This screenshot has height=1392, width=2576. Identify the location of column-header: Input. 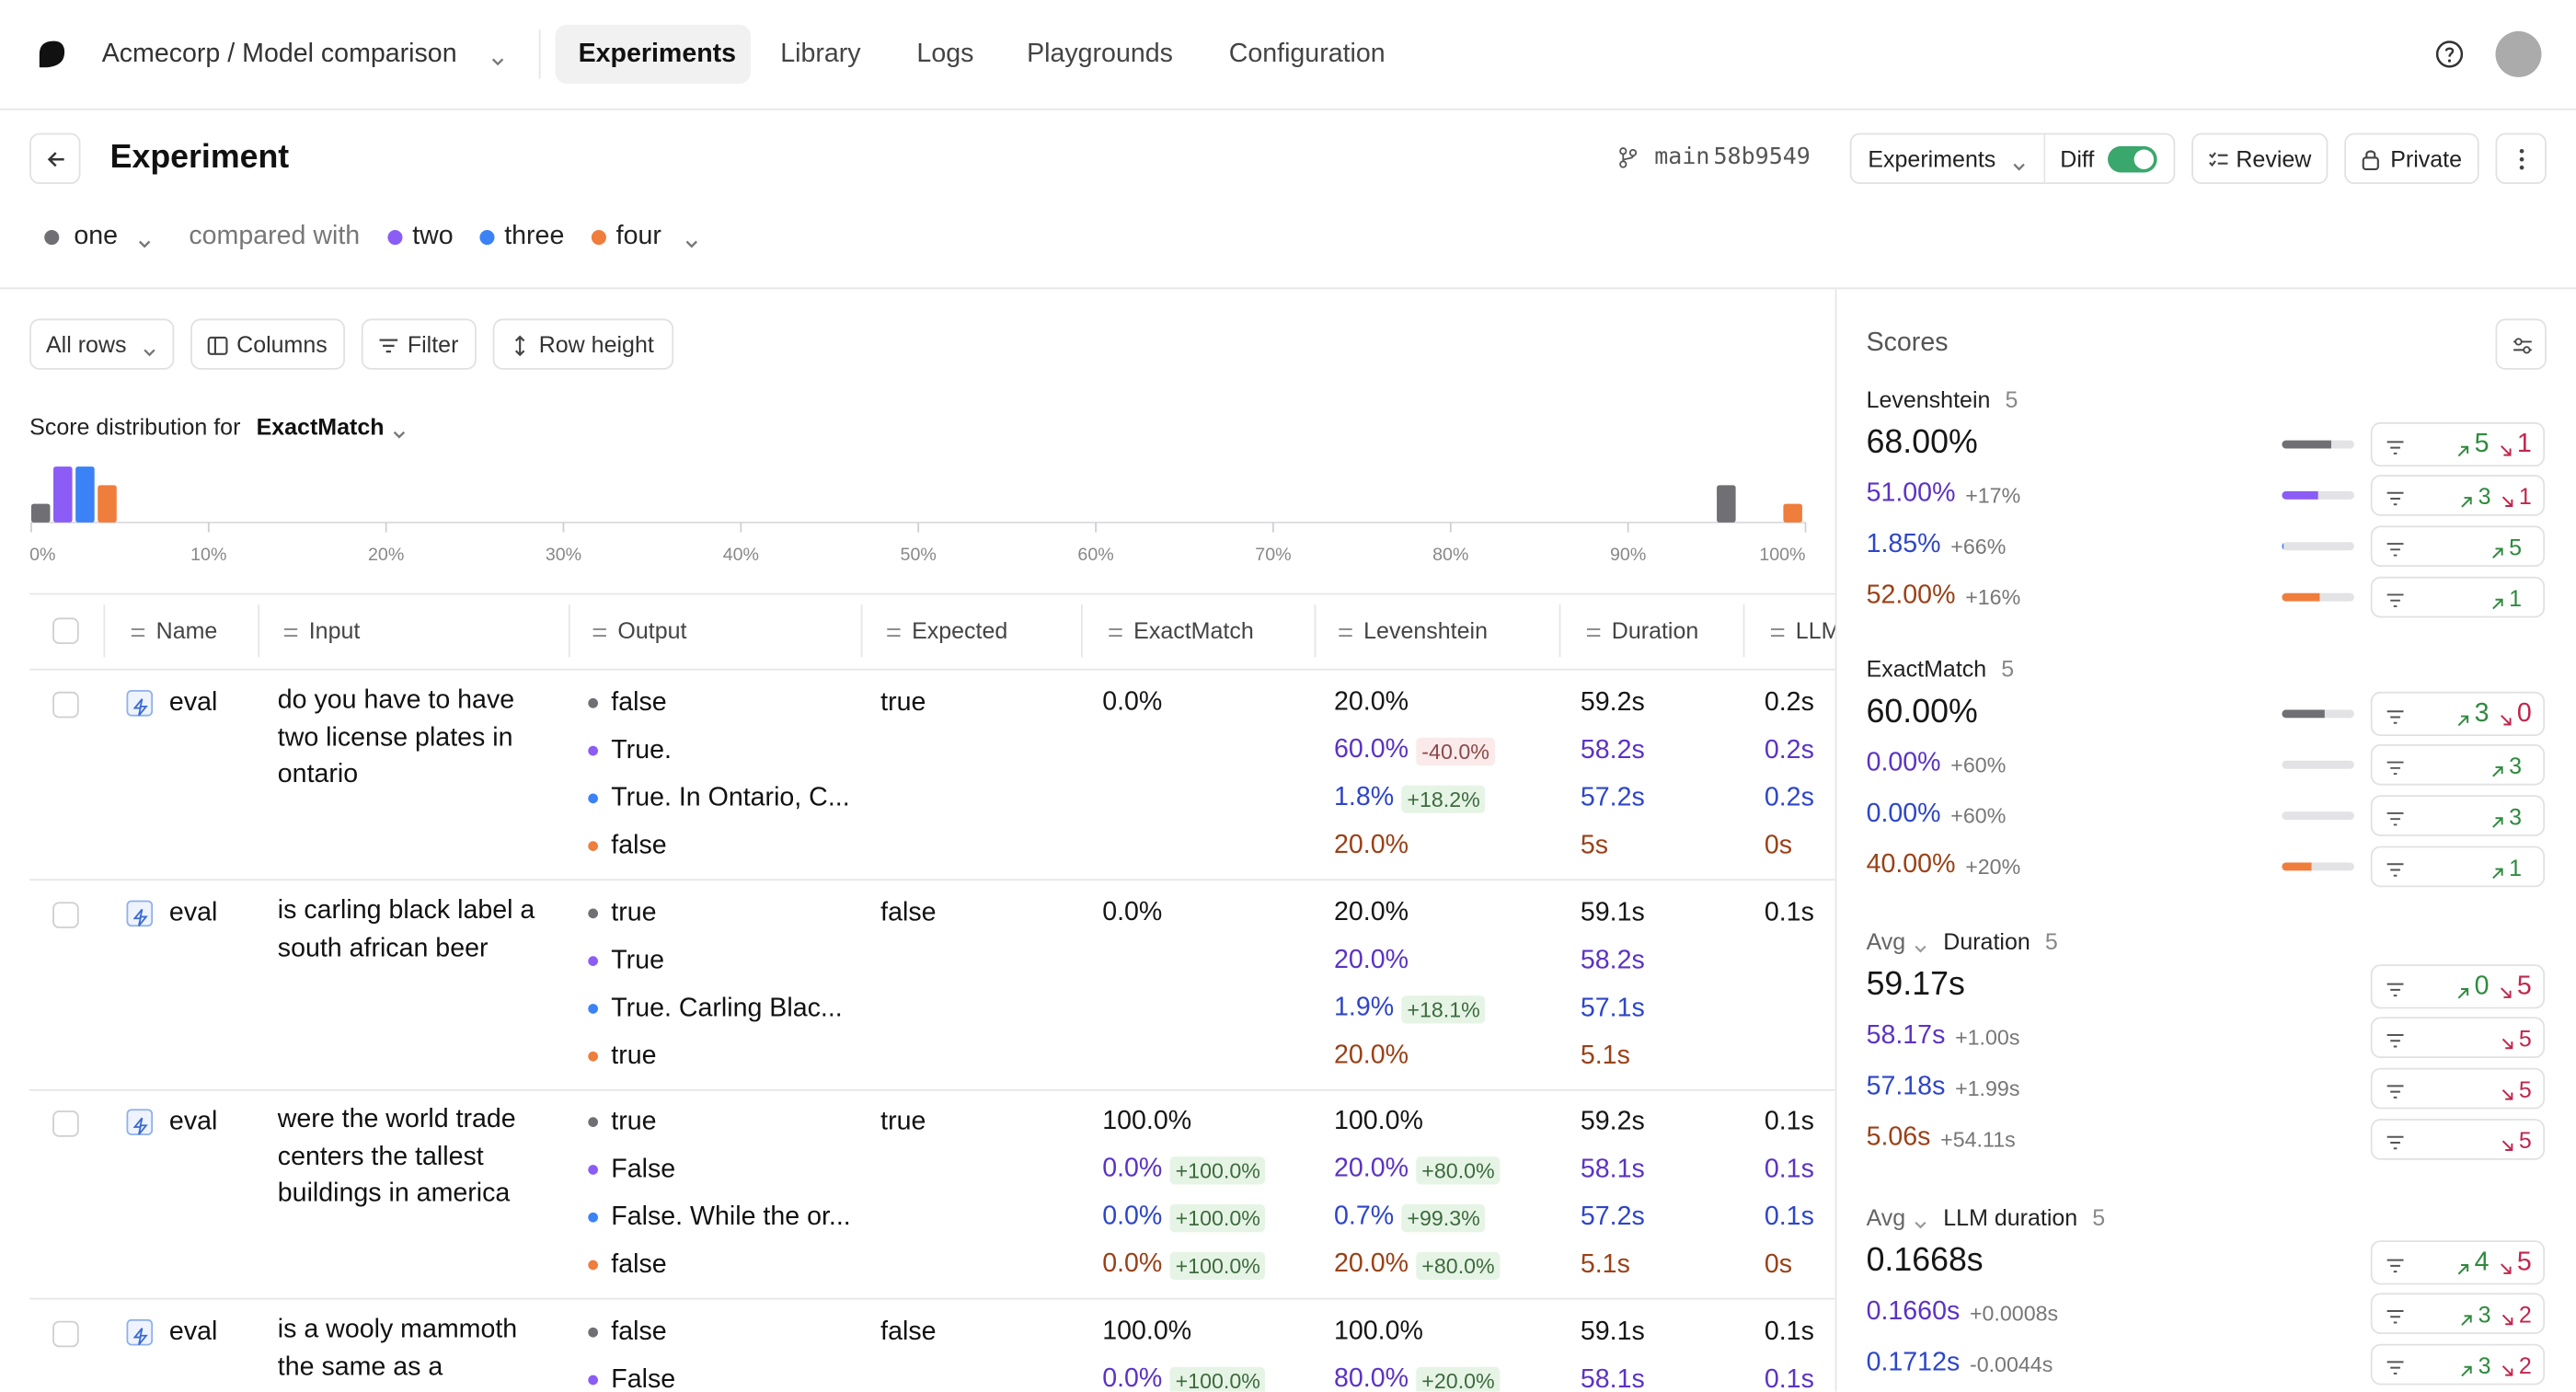
(334, 630).